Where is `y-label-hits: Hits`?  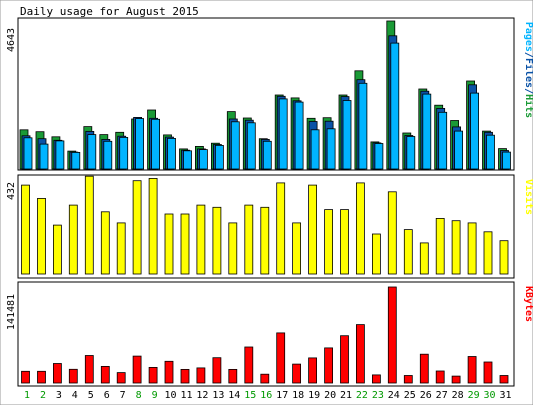
y-label-hits: Hits is located at coordinates (528, 106).